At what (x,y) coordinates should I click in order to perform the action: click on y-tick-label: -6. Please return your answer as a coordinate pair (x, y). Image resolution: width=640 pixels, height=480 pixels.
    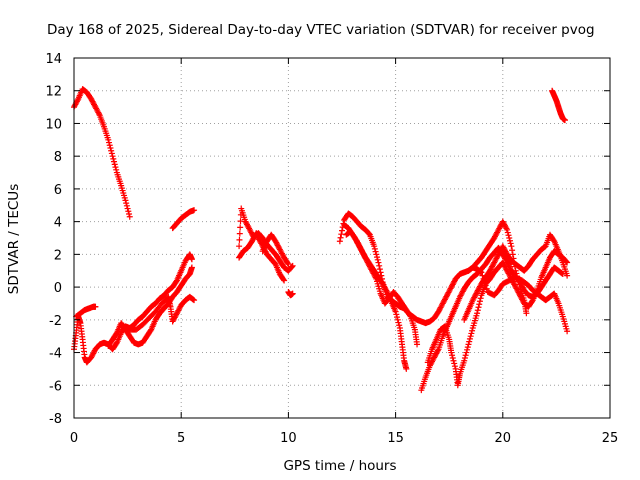
    Looking at the image, I should click on (55, 386).